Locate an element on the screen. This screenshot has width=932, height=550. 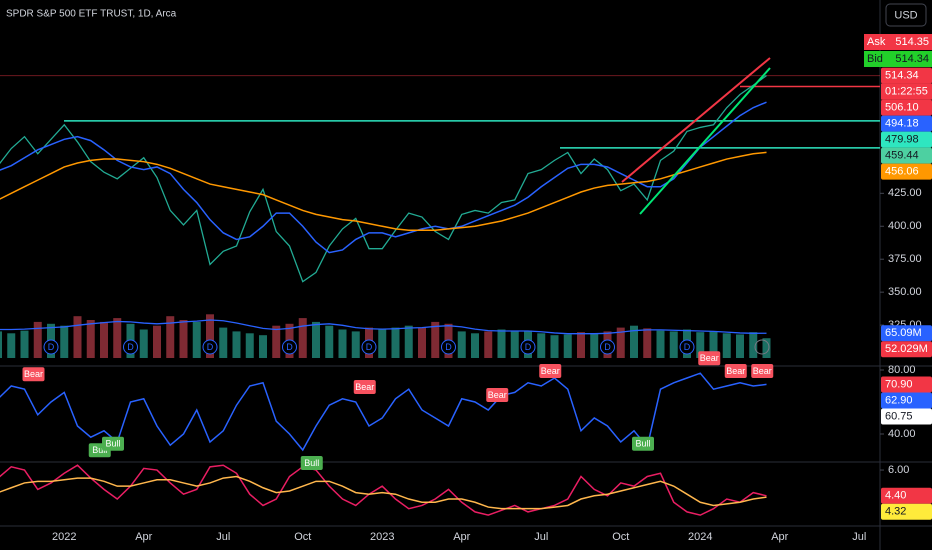
price-tag-label: 4.40 is located at coordinates (895, 496).